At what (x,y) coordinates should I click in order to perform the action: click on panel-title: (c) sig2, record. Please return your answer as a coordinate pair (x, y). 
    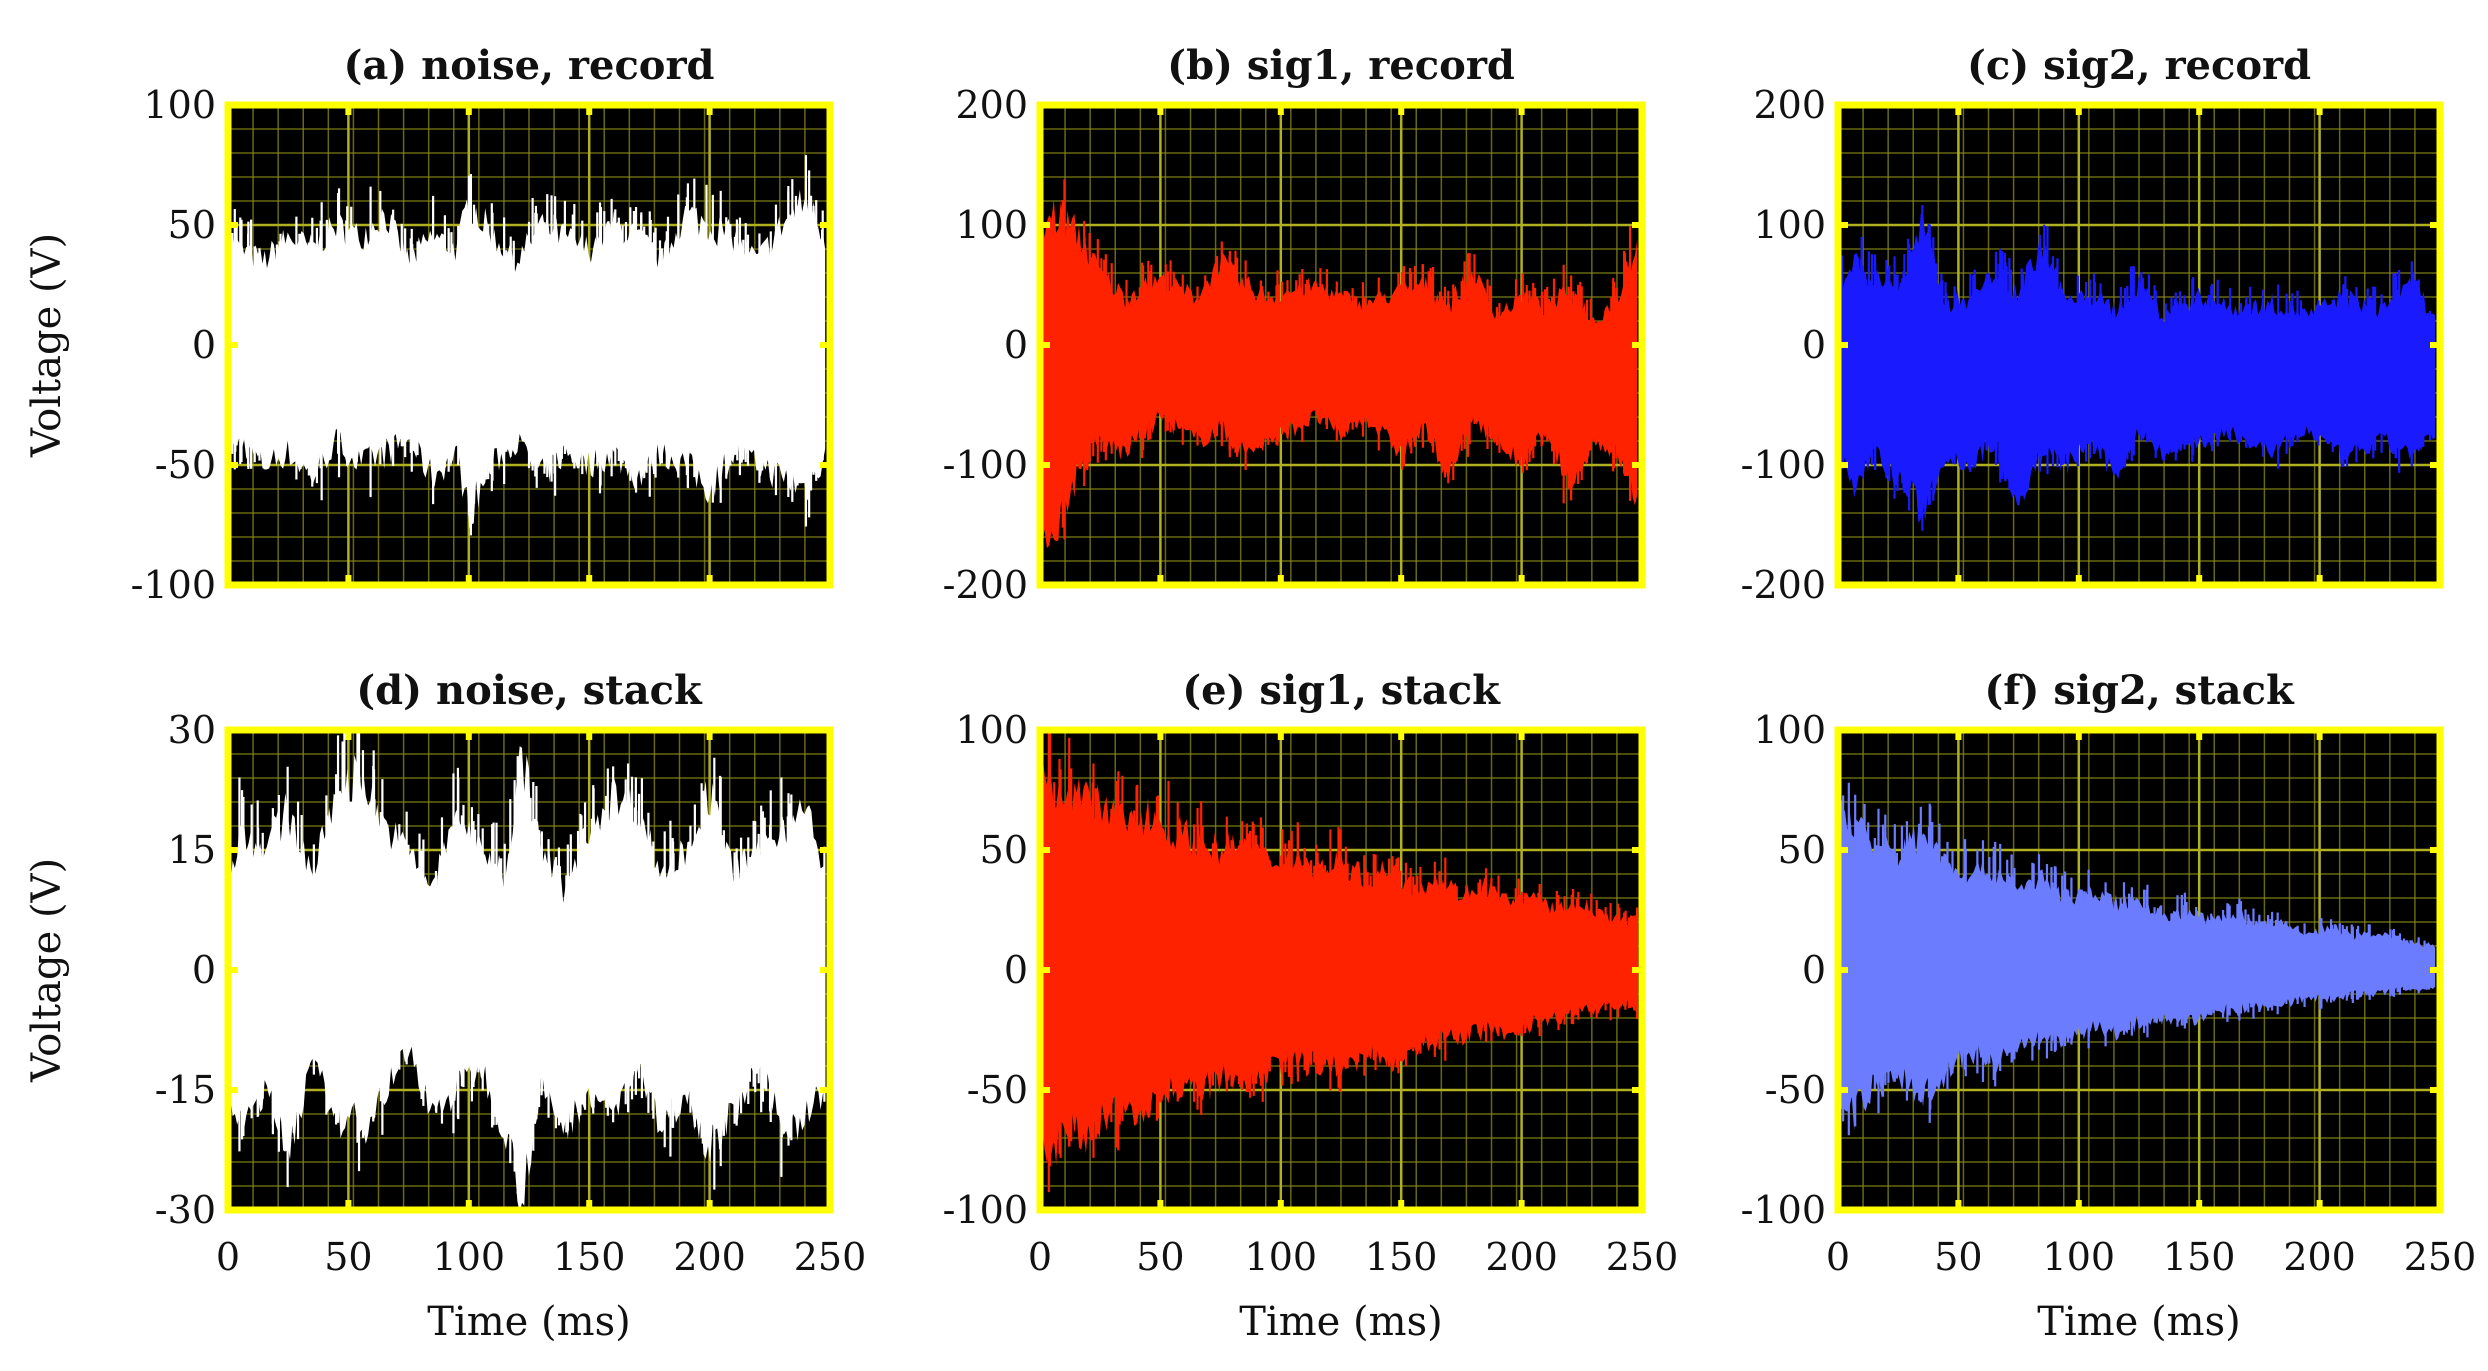
    Looking at the image, I should click on (2139, 65).